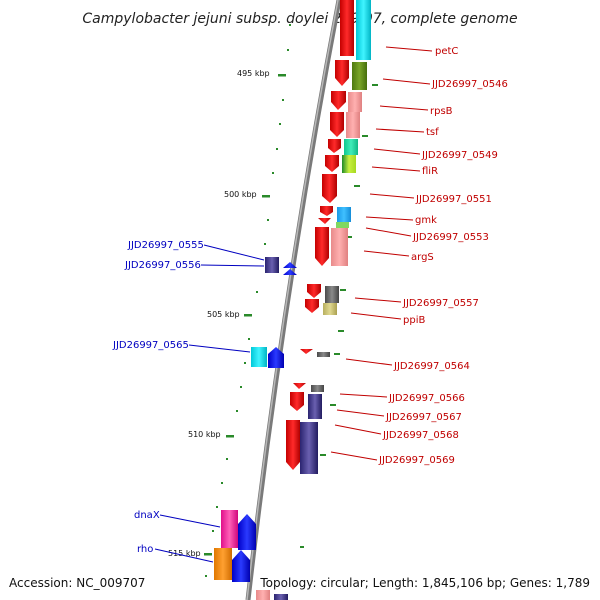 The height and width of the screenshot is (600, 600). Describe the element at coordinates (432, 132) in the screenshot. I see `gene-label: tsf` at that location.